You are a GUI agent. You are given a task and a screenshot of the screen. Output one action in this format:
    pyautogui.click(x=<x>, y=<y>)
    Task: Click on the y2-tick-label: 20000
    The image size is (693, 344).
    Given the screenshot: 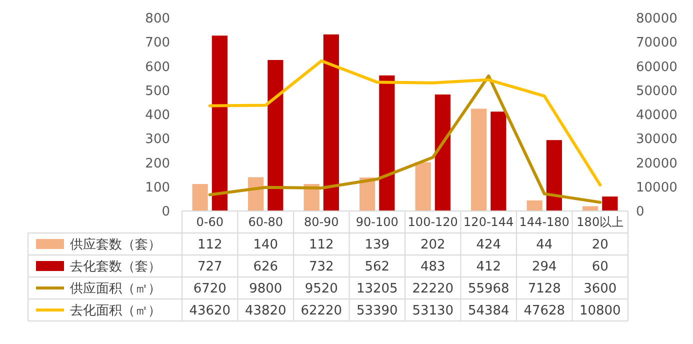 What is the action you would take?
    pyautogui.click(x=657, y=164)
    